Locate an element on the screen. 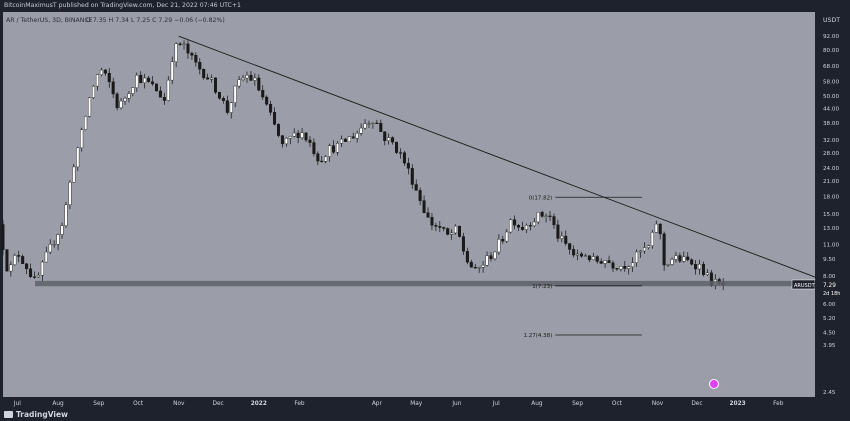 This screenshot has height=421, width=850. y-tick-label: 80.00 is located at coordinates (831, 51).